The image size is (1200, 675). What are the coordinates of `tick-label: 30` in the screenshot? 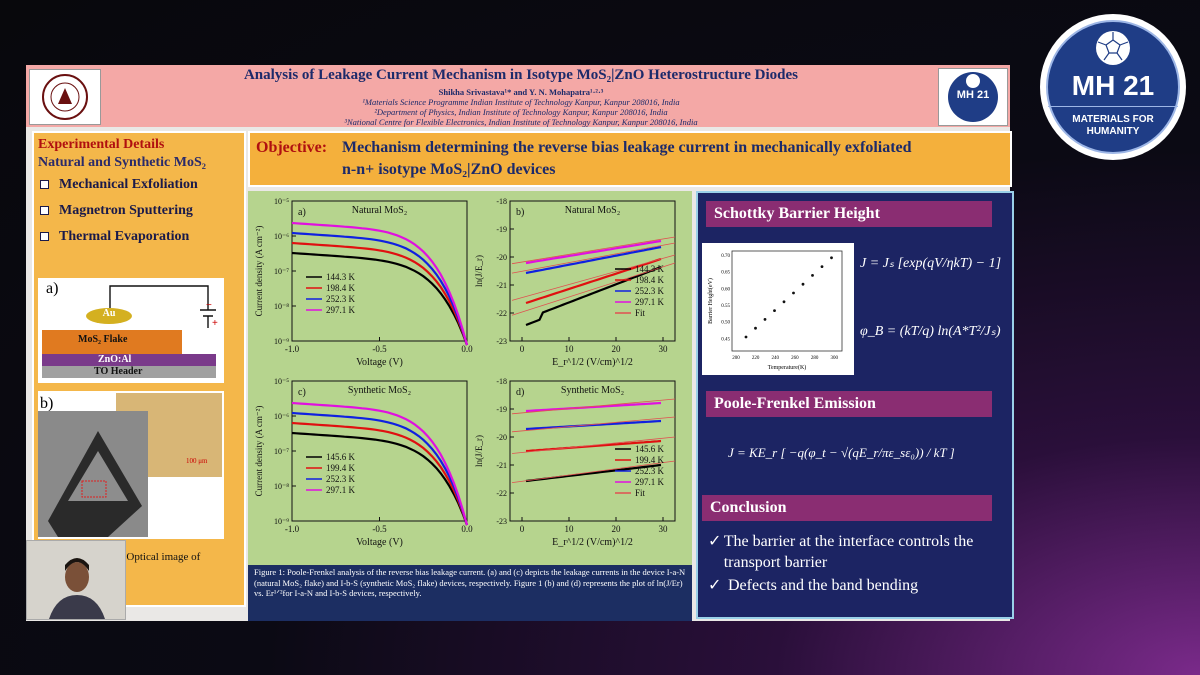 It's located at (664, 349).